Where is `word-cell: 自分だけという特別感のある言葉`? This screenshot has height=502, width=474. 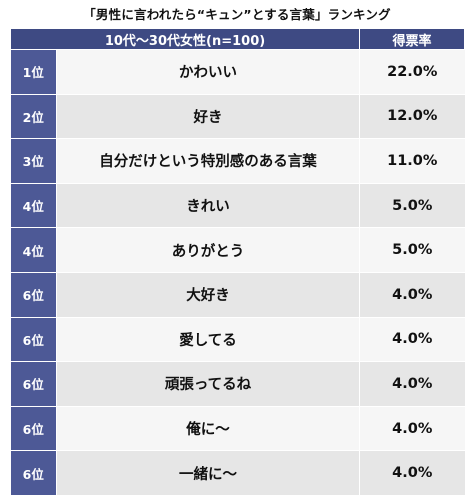 word-cell: 自分だけという特別感のある言葉 is located at coordinates (208, 161).